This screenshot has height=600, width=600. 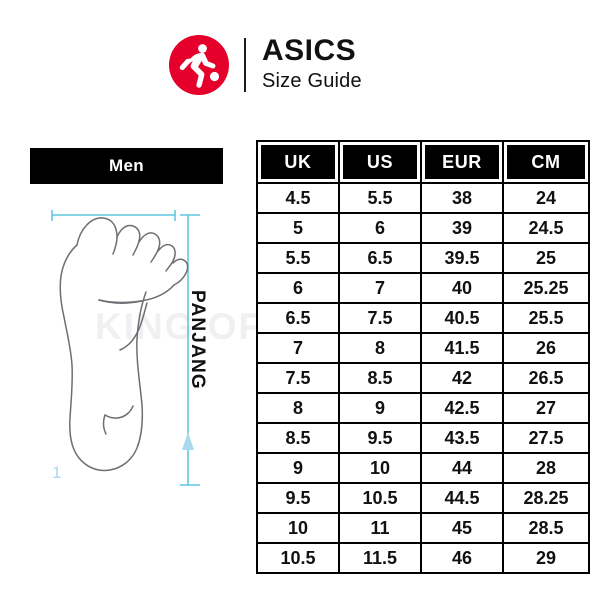 I want to click on cell-uk: 5, so click(x=298, y=228).